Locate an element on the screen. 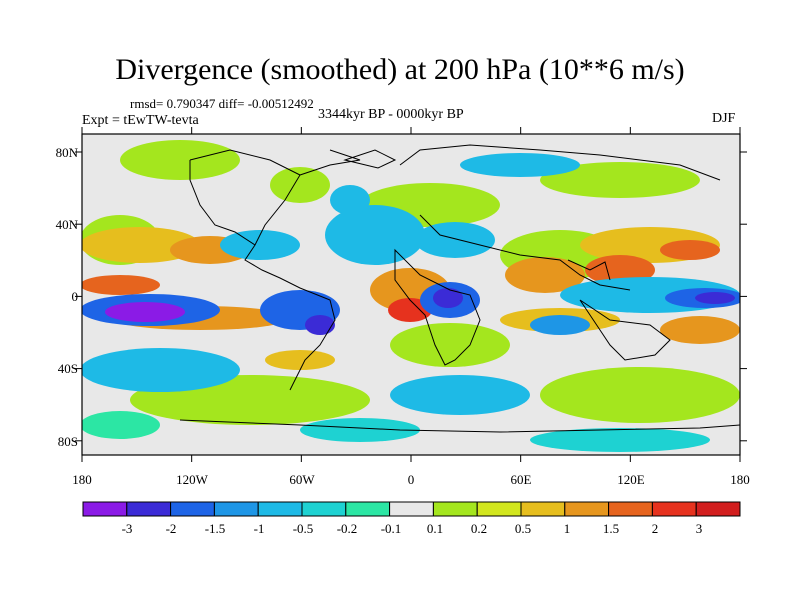 The height and width of the screenshot is (600, 800). stats-line: rmsd= 0.790347 diff= -0.00512492 is located at coordinates (222, 103).